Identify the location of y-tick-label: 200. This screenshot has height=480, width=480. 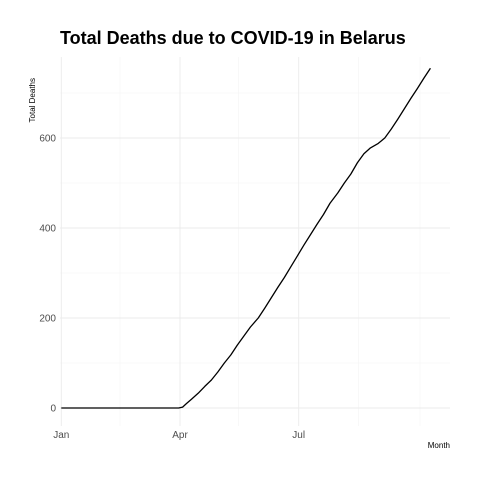
(47, 319).